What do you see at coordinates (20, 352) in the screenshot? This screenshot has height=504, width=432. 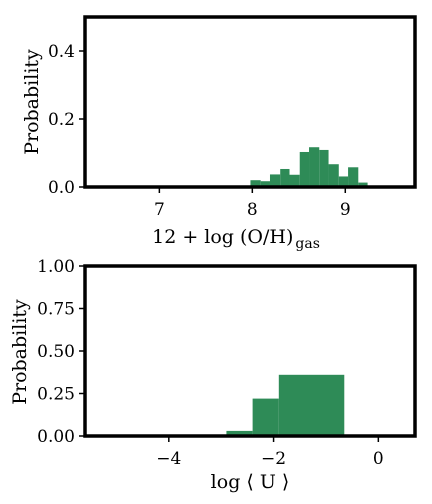 I see `u-y-axis-label: Probability` at bounding box center [20, 352].